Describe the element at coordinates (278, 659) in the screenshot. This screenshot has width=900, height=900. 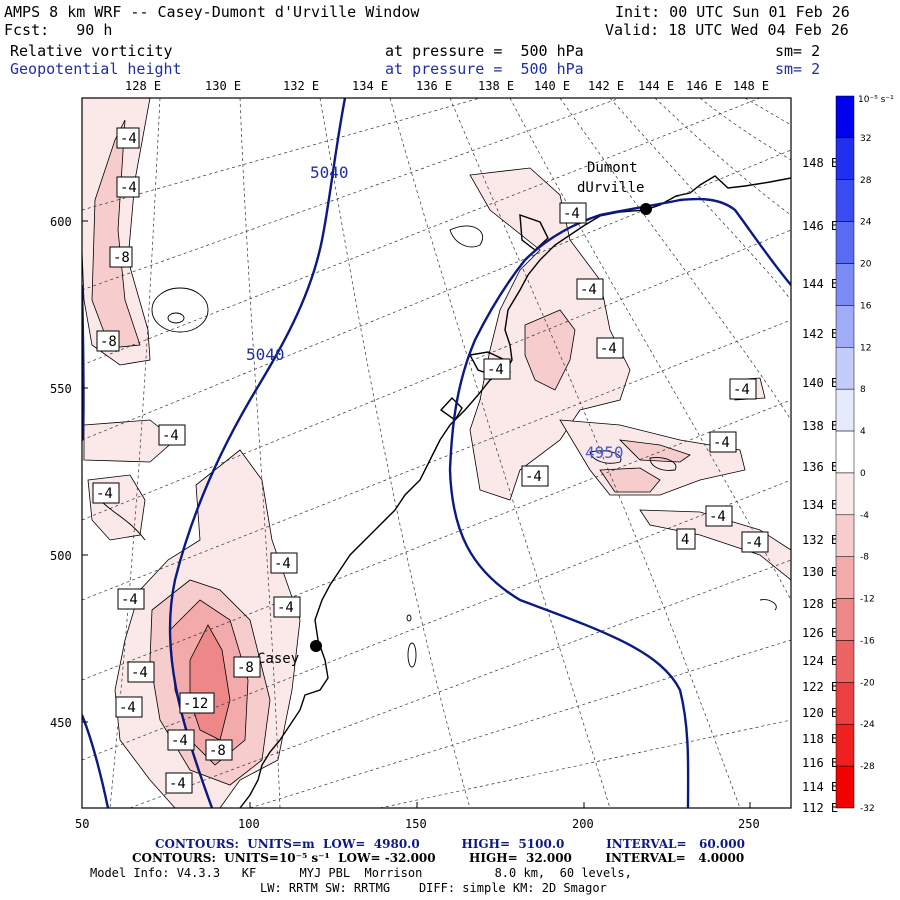
I see `station-label-casey: Casey` at that location.